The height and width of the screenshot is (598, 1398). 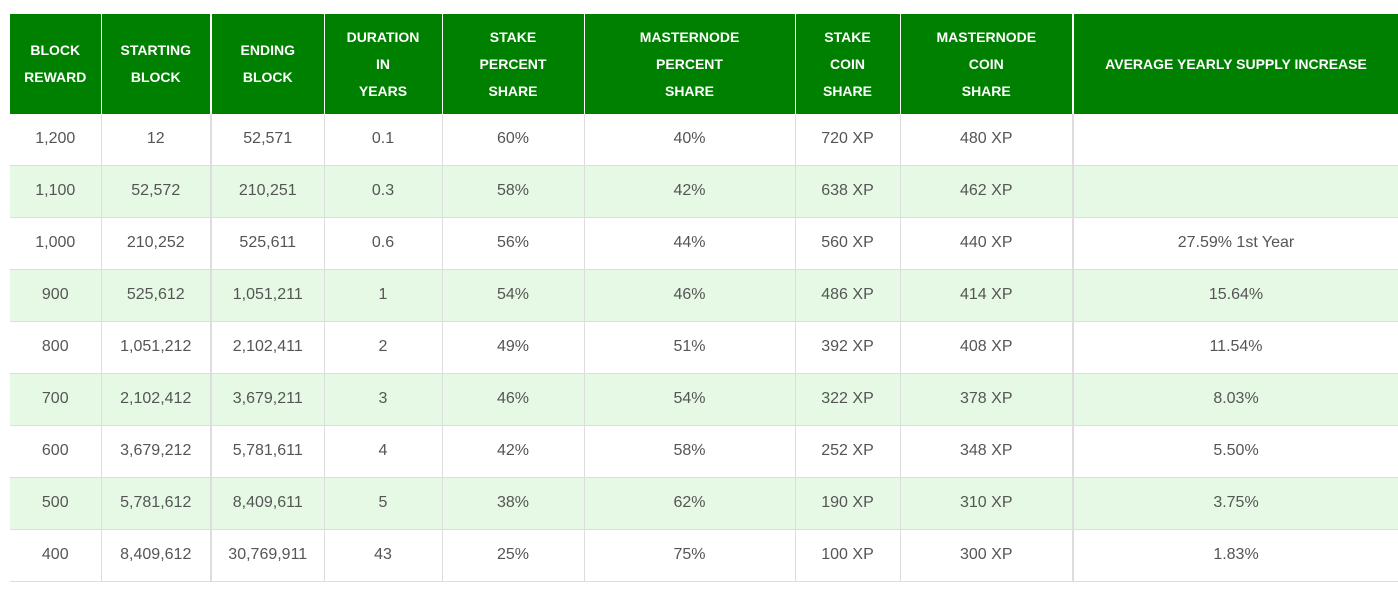 What do you see at coordinates (156, 347) in the screenshot?
I see `cell-starting-block: 1,051,212` at bounding box center [156, 347].